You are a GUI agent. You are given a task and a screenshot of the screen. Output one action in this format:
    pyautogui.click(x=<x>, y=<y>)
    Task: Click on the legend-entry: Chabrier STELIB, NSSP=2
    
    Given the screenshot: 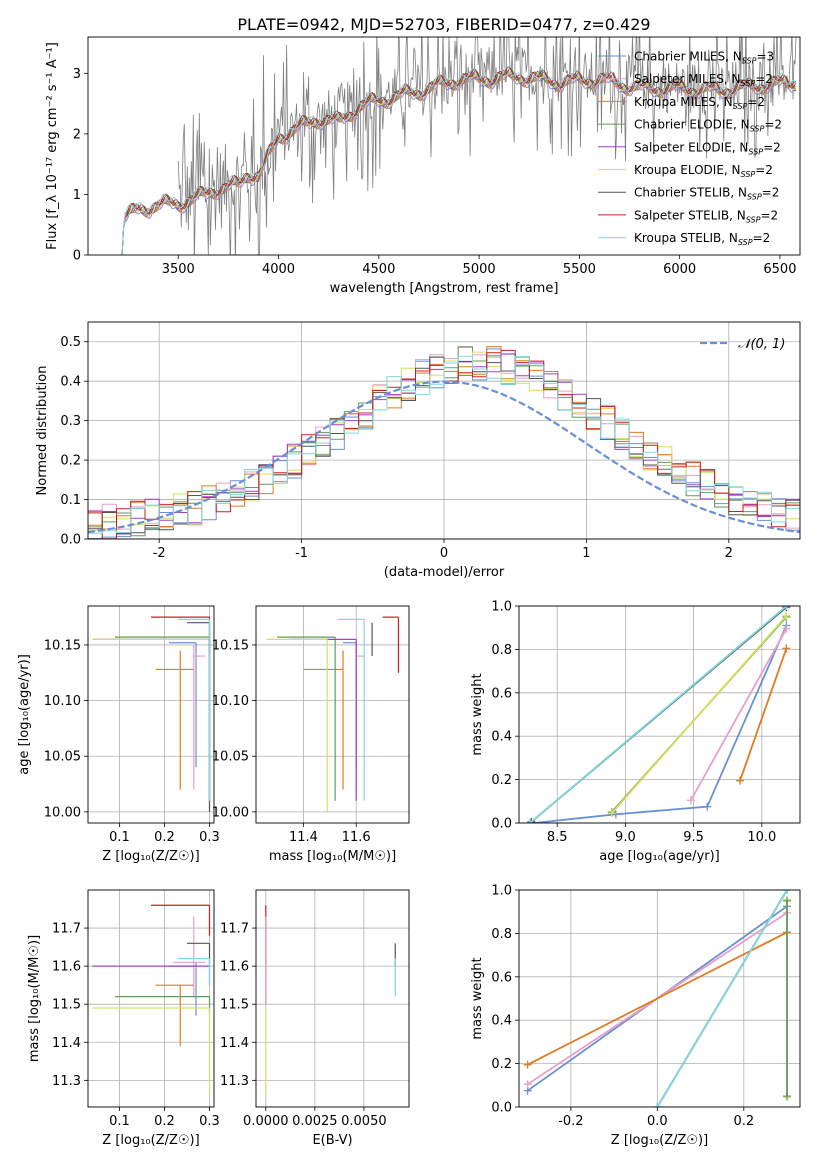 What is the action you would take?
    pyautogui.click(x=706, y=194)
    